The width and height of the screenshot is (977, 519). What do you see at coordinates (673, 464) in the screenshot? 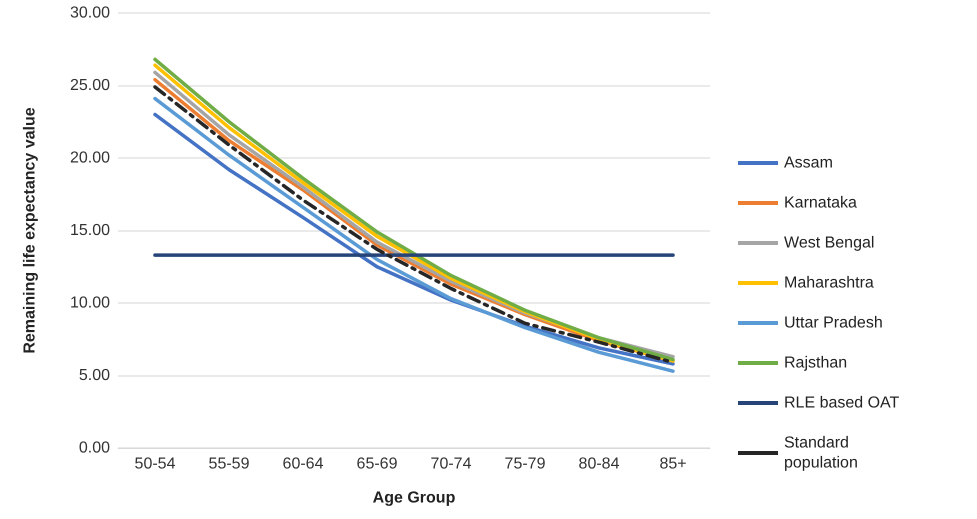
I see `x-tick-label: 85+` at bounding box center [673, 464].